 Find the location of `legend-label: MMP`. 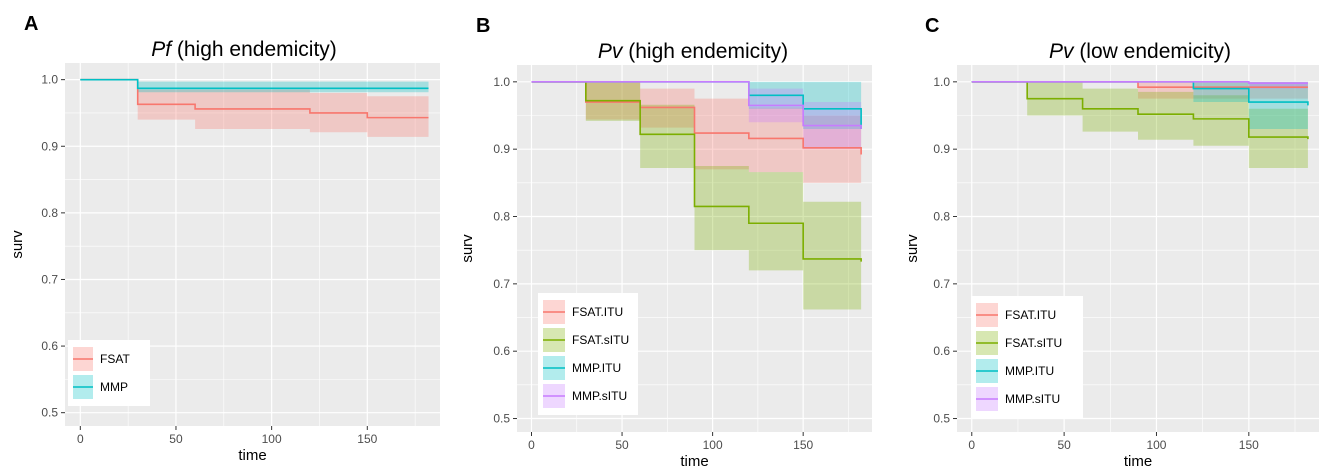

legend-label: MMP is located at coordinates (114, 387).